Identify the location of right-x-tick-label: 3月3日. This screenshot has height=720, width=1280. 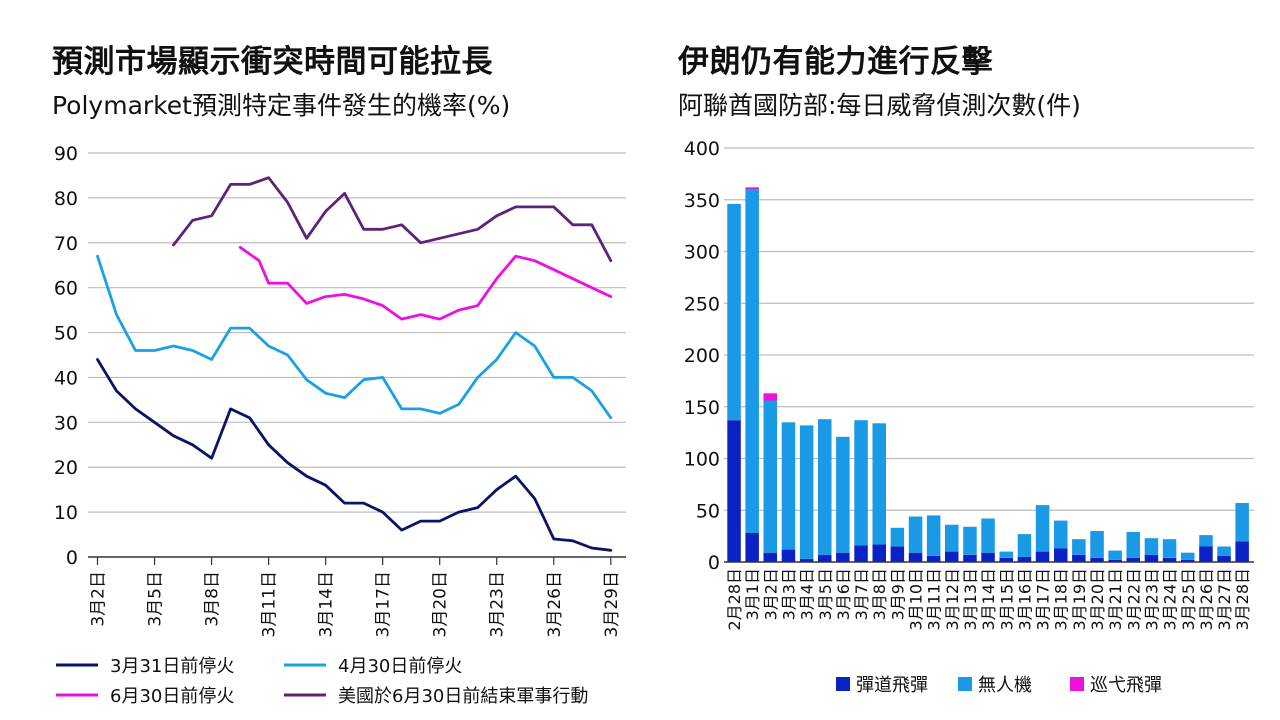
(788, 594).